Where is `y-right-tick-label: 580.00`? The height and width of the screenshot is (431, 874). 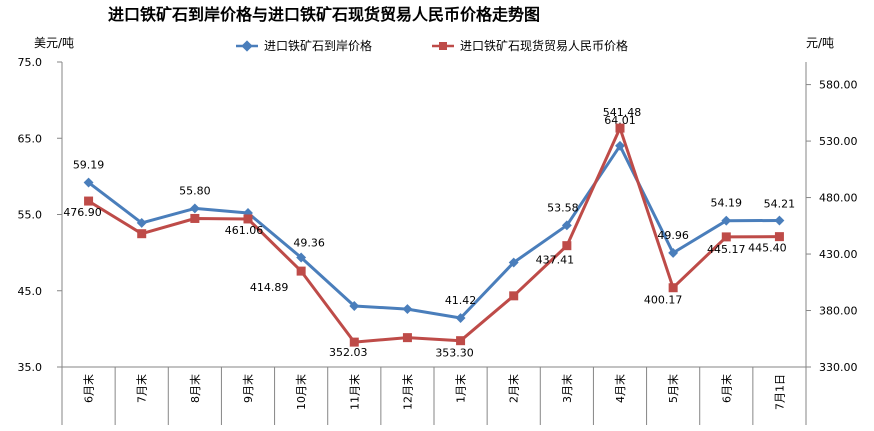 y-right-tick-label: 580.00 is located at coordinates (838, 85).